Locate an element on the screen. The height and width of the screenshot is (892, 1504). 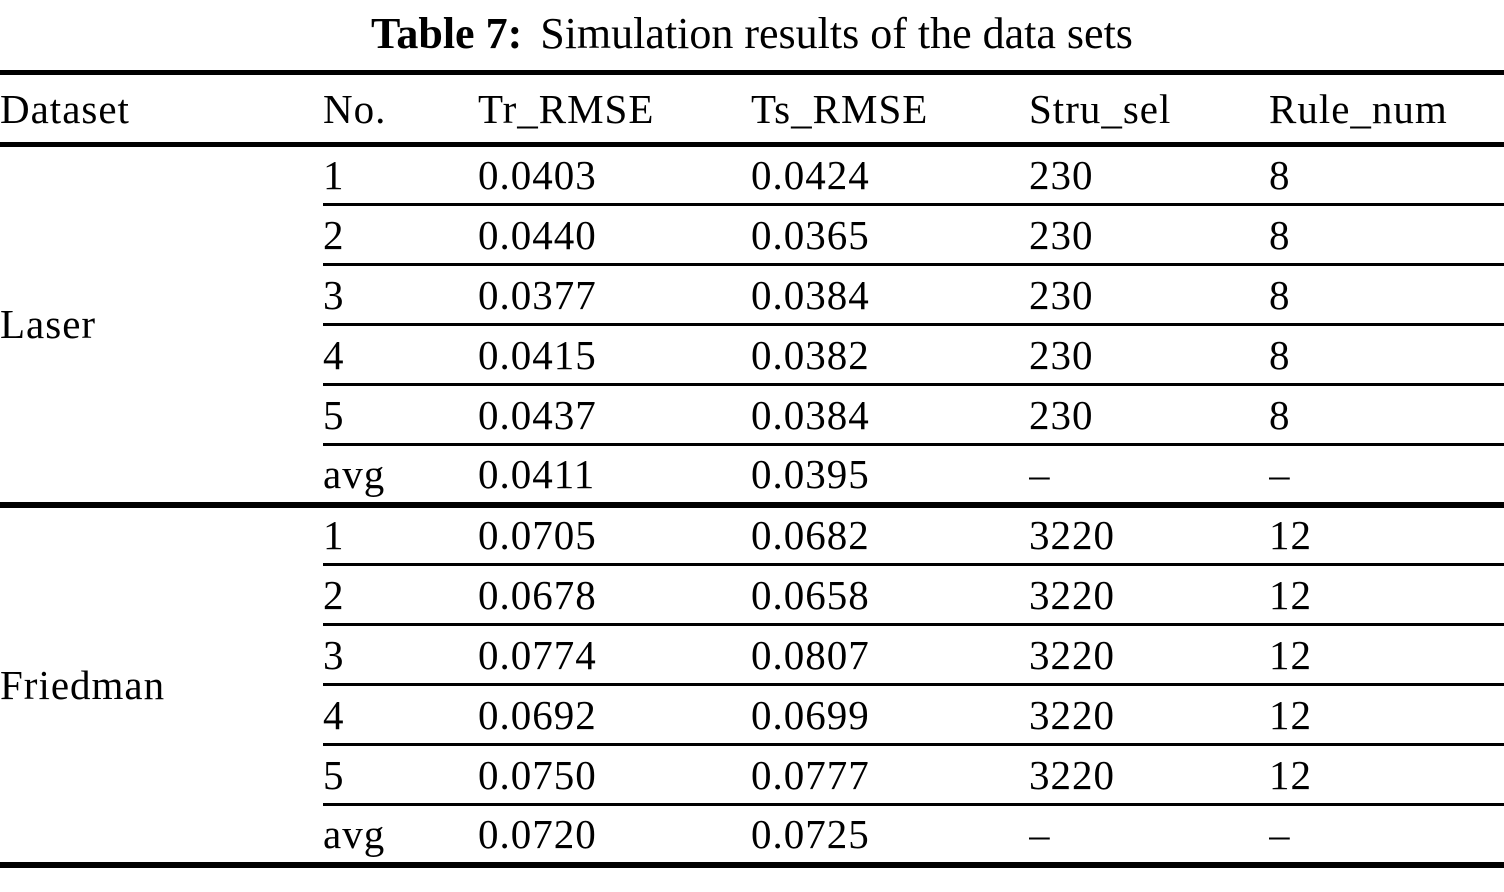
cell-ts-rmse: 0.0725 is located at coordinates (890, 836).